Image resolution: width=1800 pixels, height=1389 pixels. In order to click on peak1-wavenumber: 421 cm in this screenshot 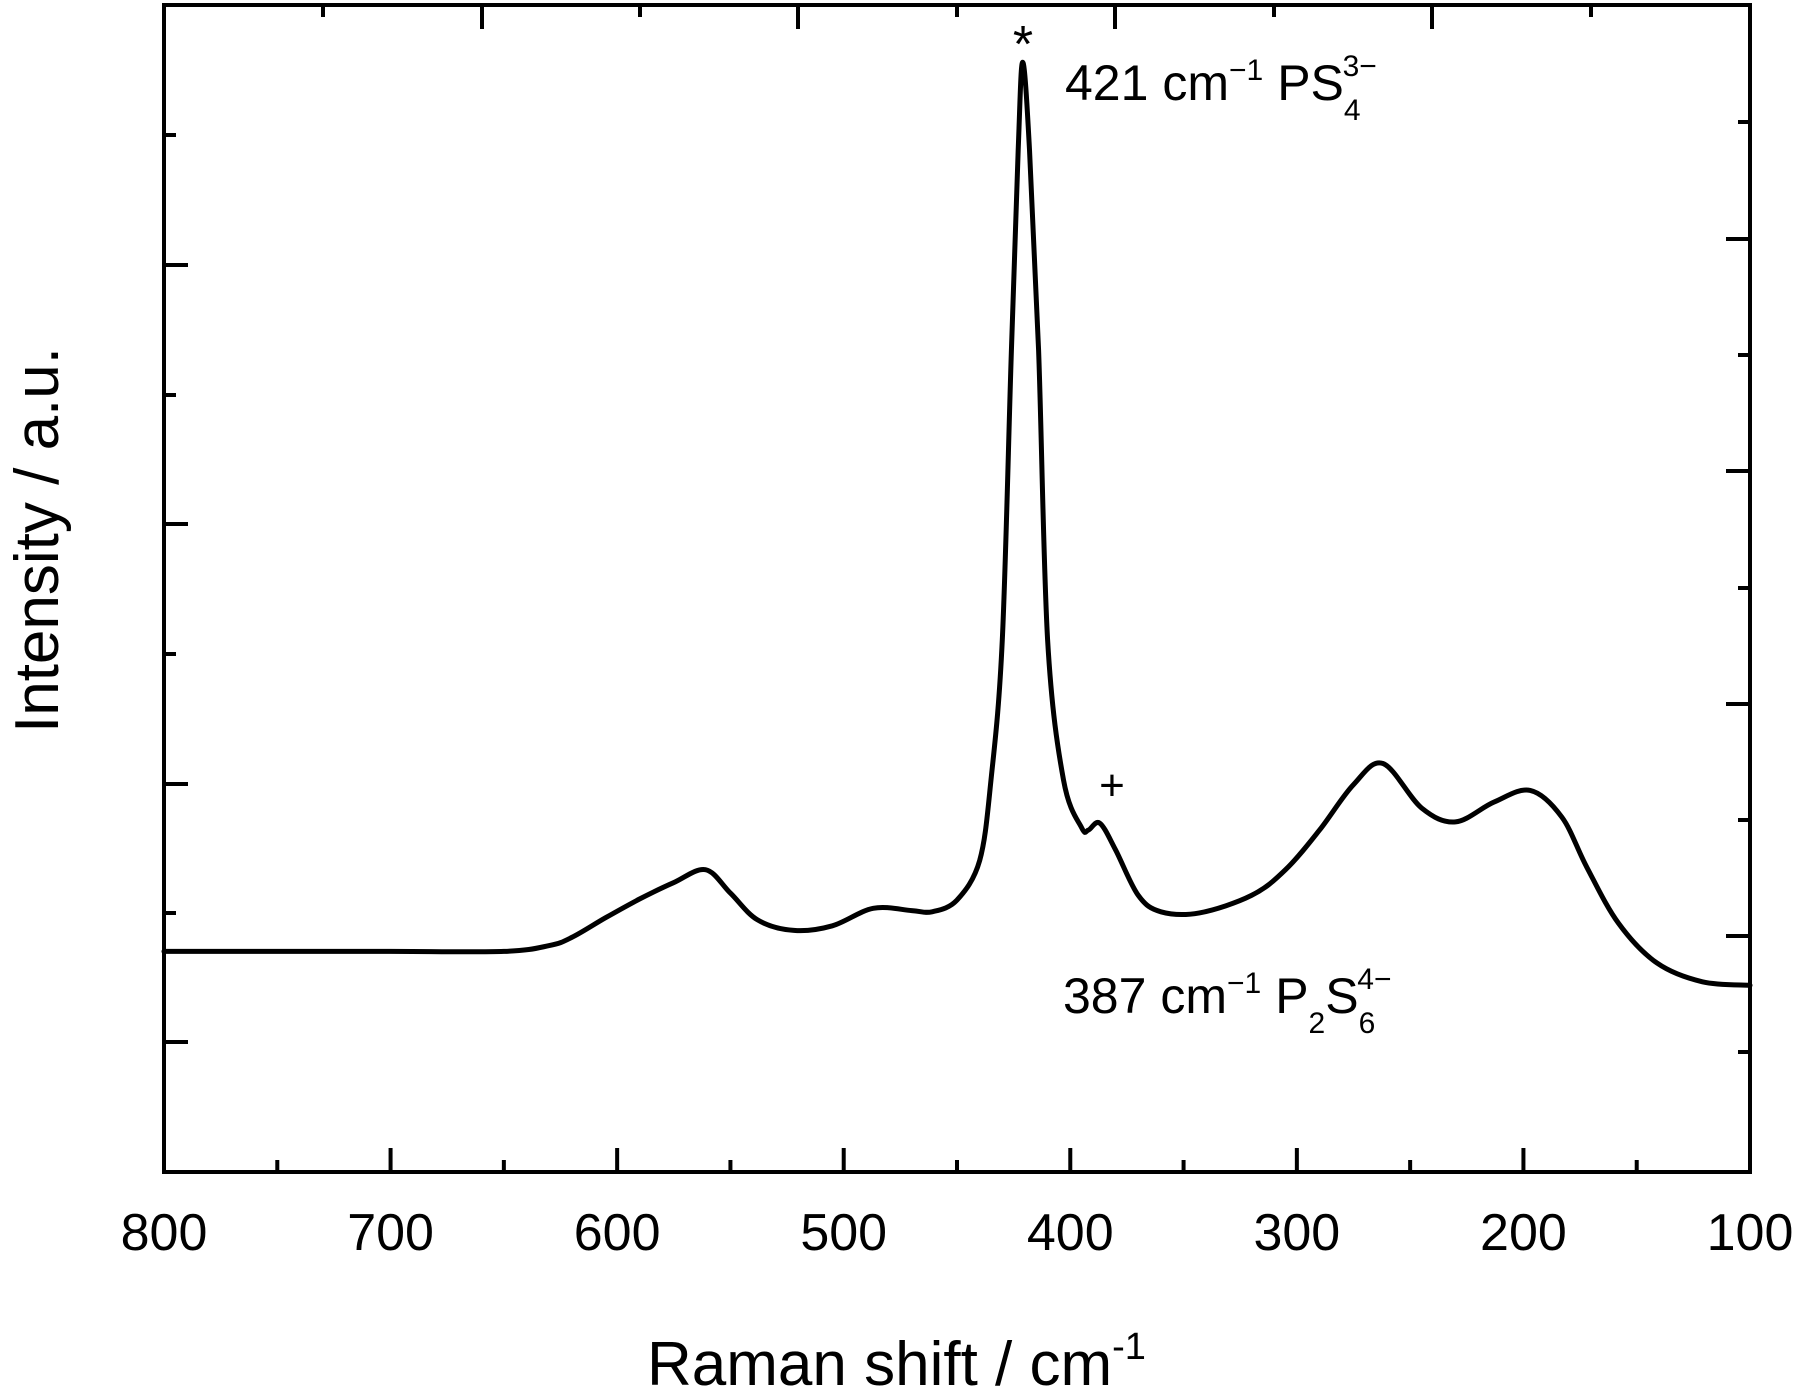, I will do `click(1147, 83)`.